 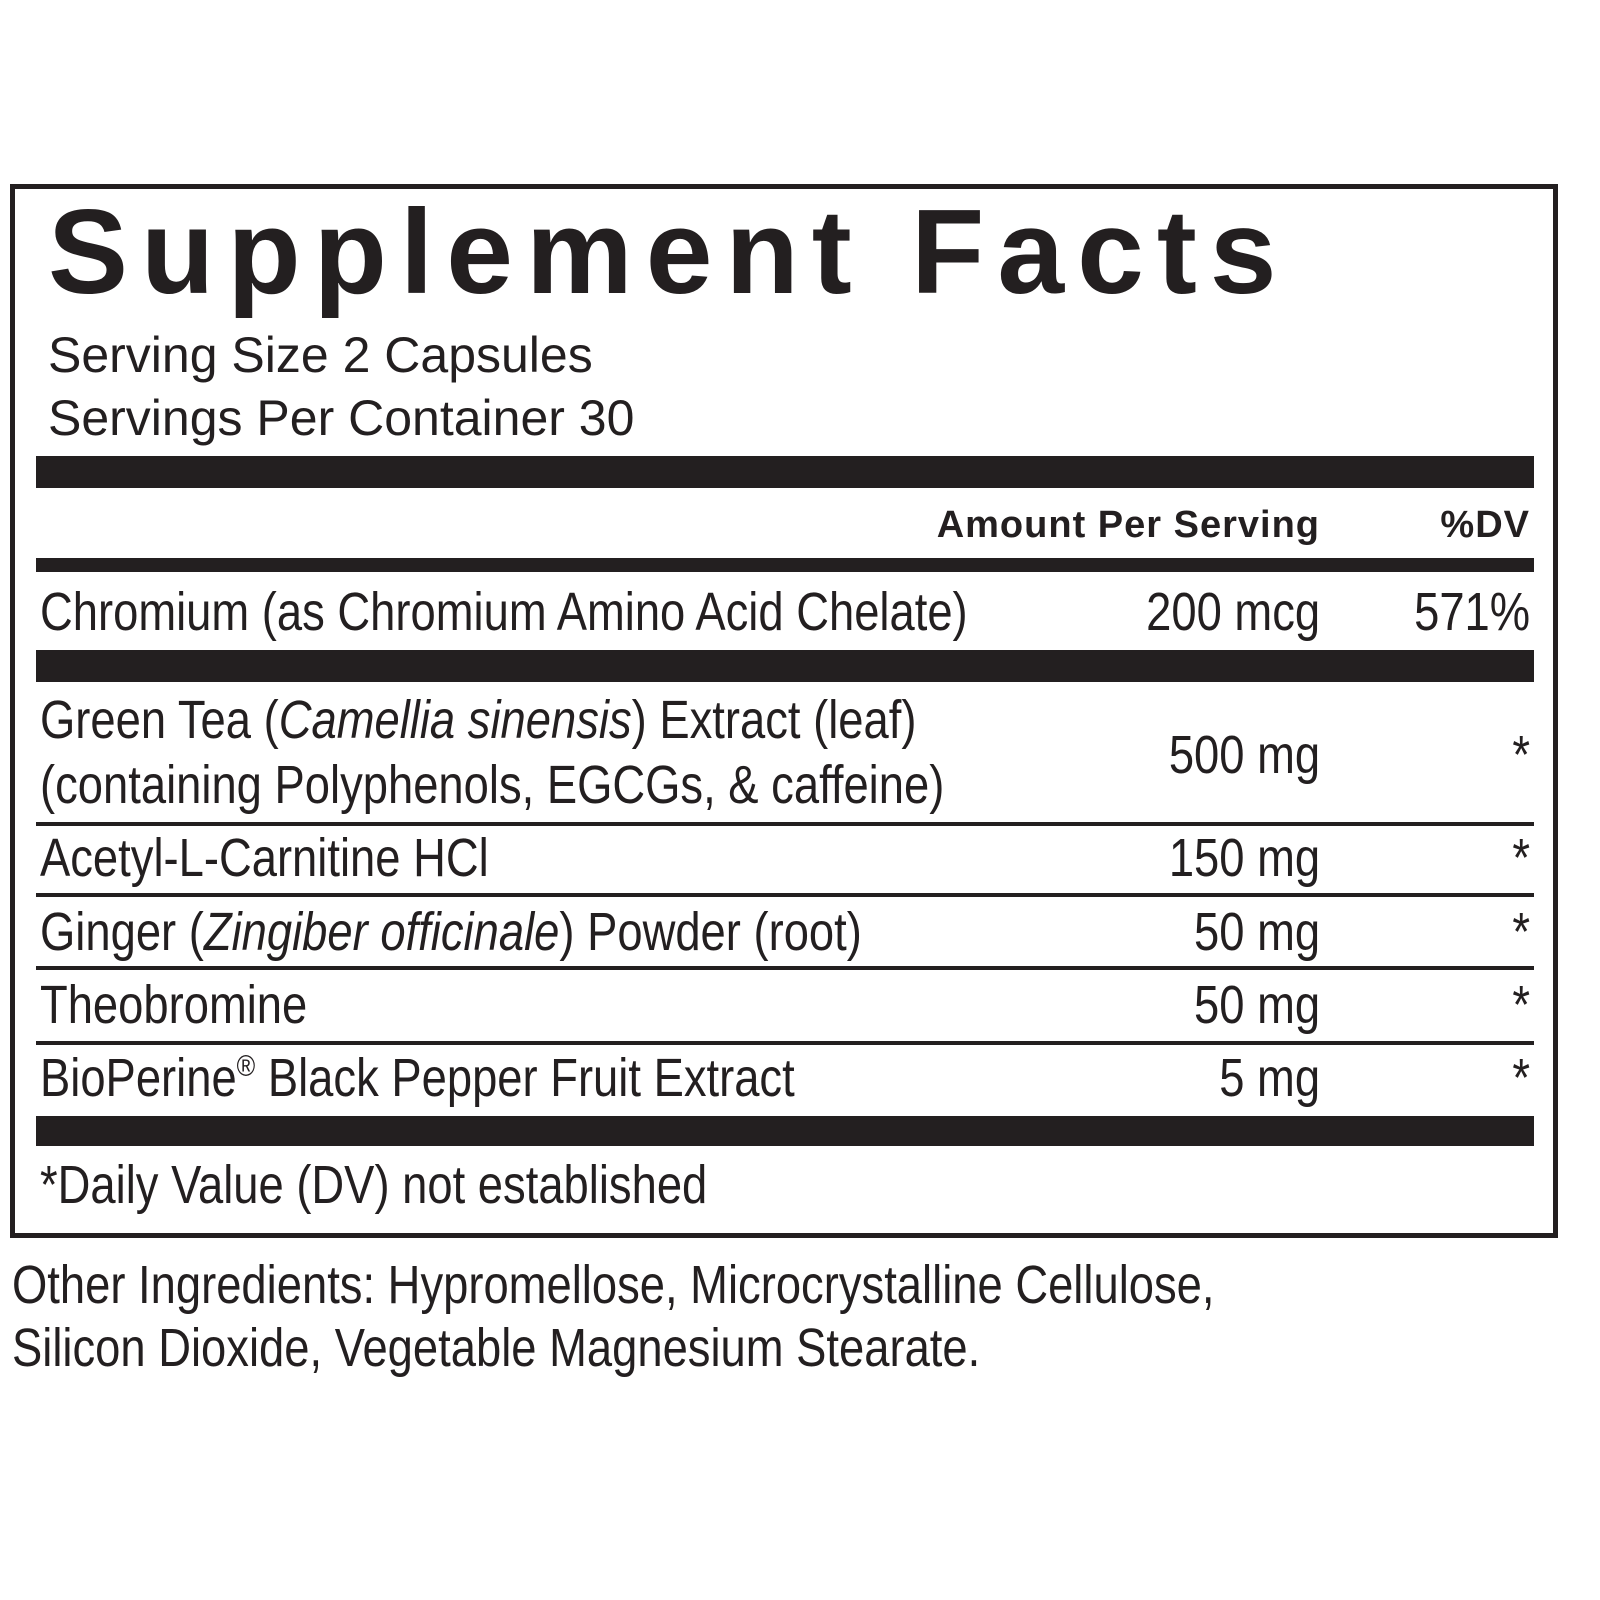 What do you see at coordinates (320, 355) in the screenshot?
I see `serving-size: Serving Size 2 Capsules` at bounding box center [320, 355].